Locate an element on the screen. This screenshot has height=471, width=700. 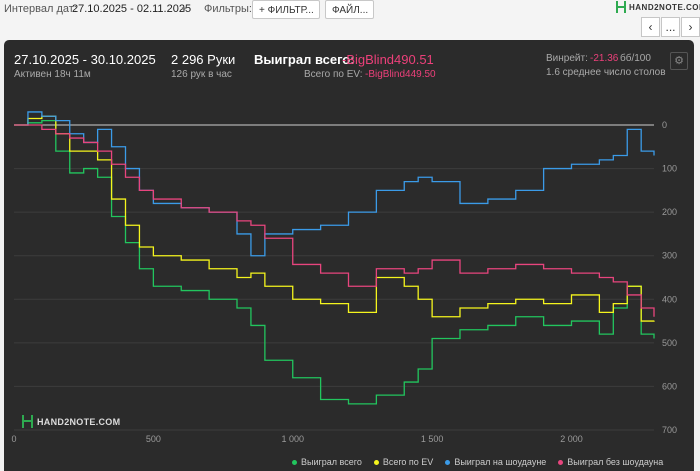
legend-label-non-showdown: Выиграл без шоудауна is located at coordinates (615, 462).